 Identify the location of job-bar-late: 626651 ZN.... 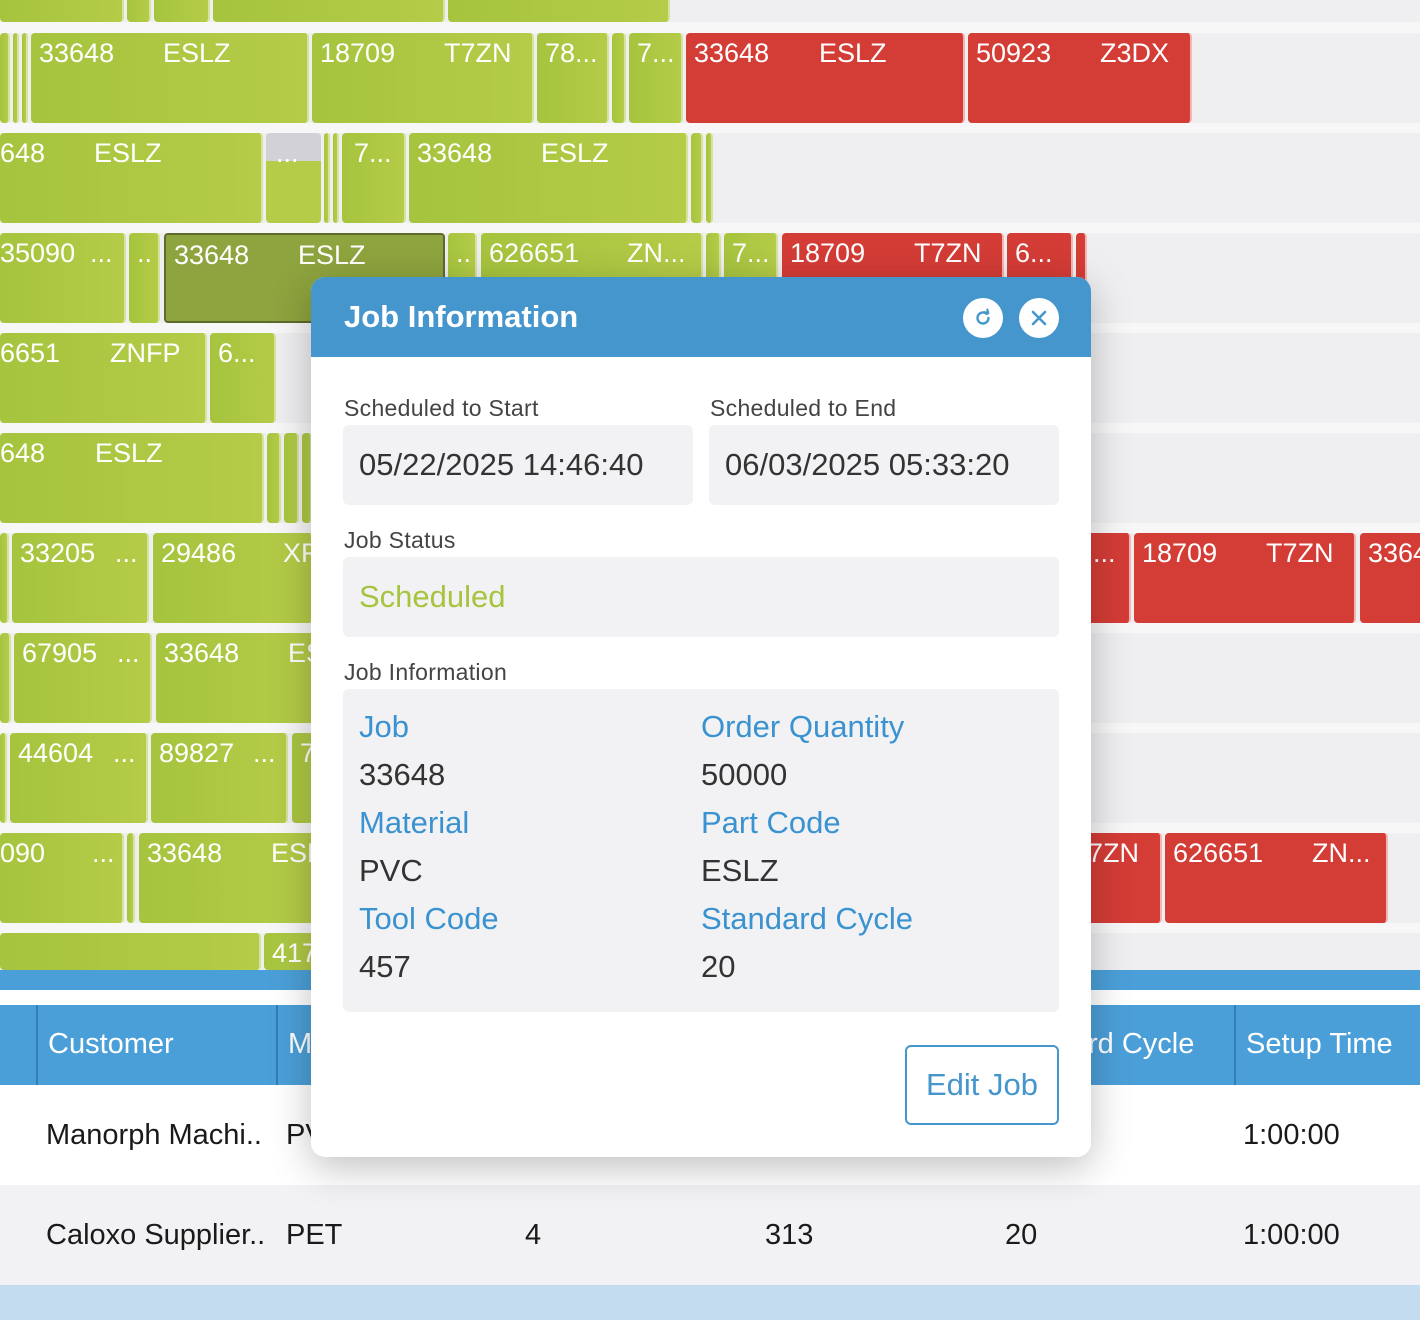
(1276, 878).